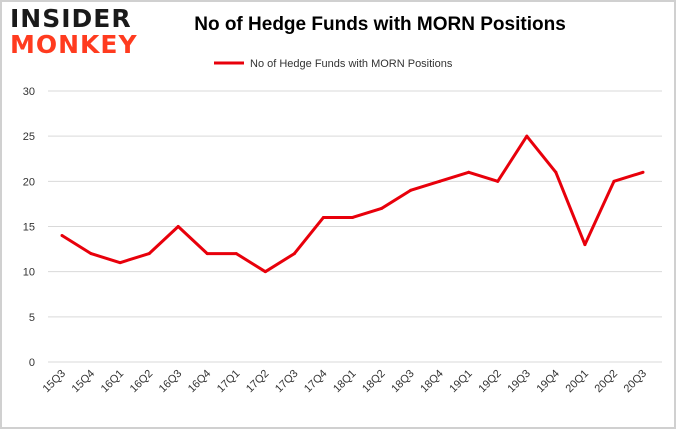 This screenshot has height=433, width=680. What do you see at coordinates (113, 382) in the screenshot?
I see `x-tick-label: 16Q1` at bounding box center [113, 382].